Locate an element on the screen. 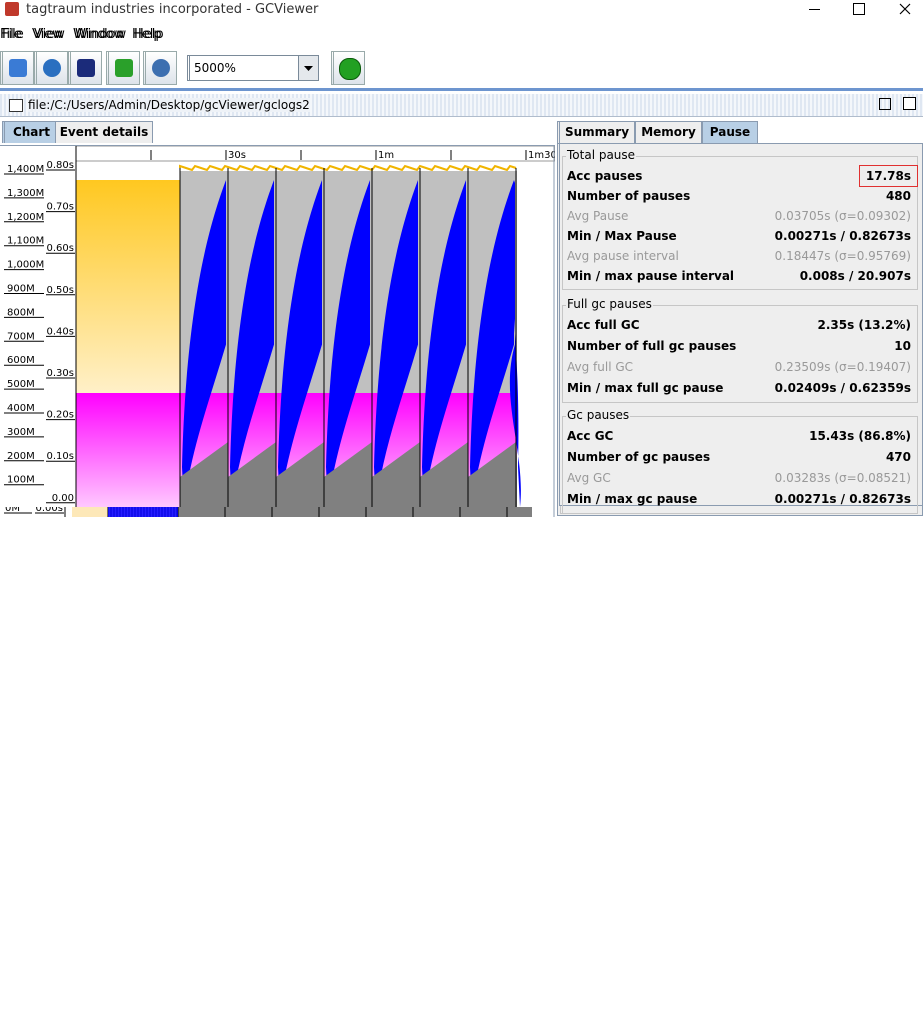 The width and height of the screenshot is (923, 1027). panel-tab: Summary is located at coordinates (597, 132).